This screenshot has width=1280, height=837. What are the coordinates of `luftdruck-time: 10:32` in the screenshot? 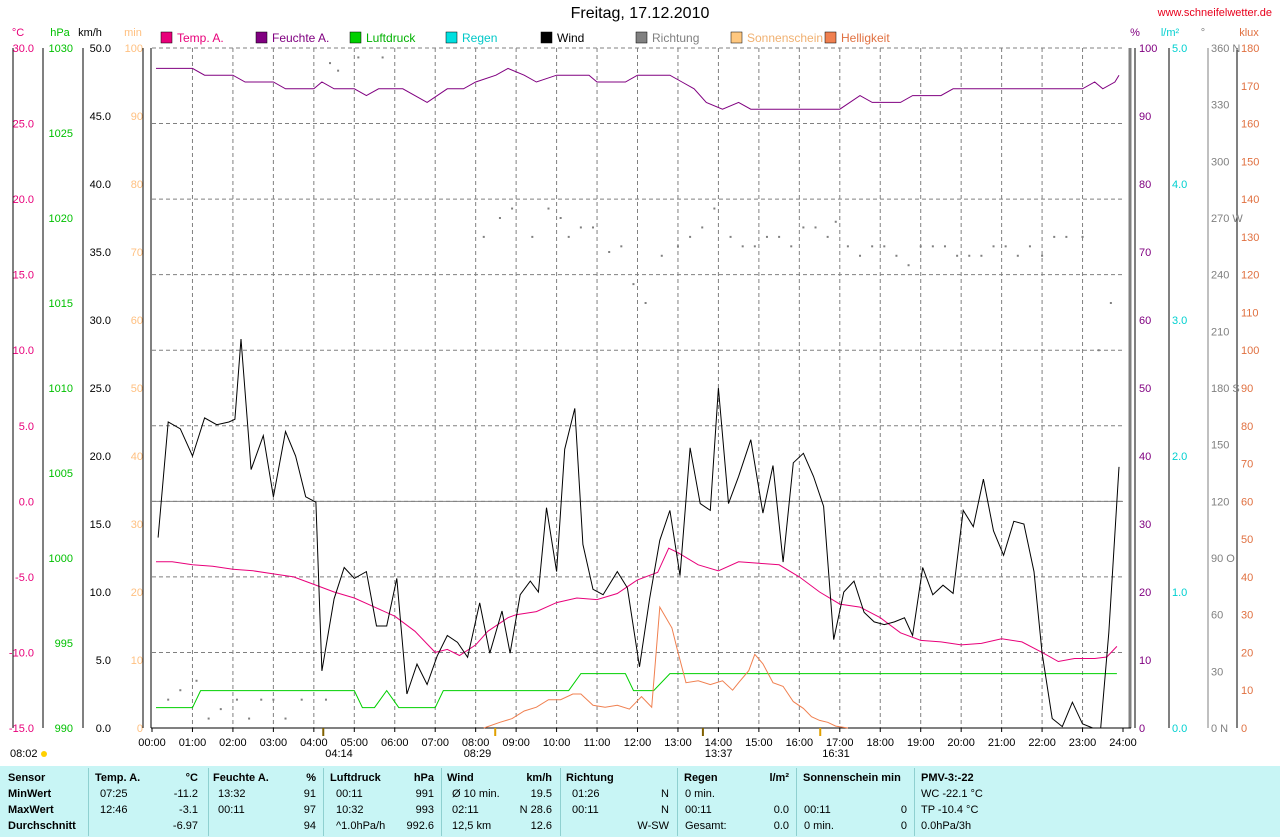 It's located at (350, 810).